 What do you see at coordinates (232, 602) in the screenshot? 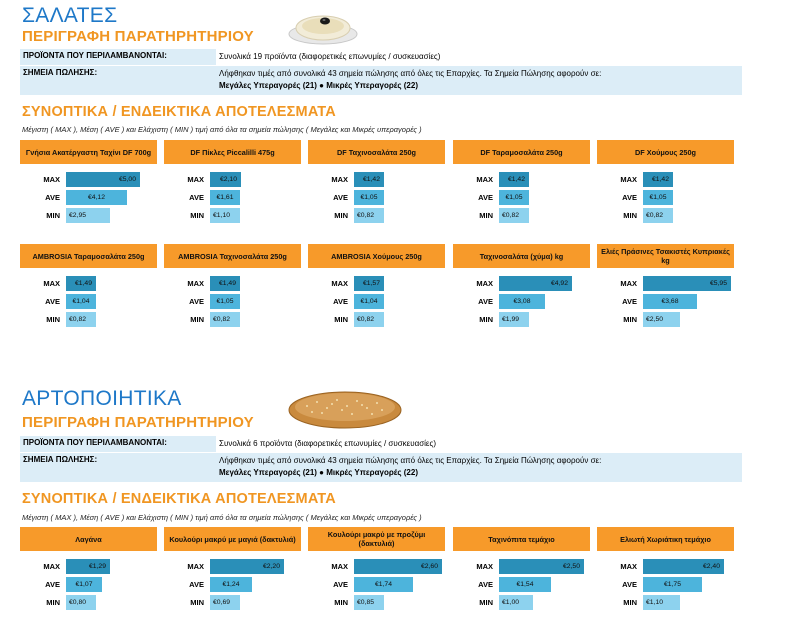
I see `price-row-min: MIN €0,69` at bounding box center [232, 602].